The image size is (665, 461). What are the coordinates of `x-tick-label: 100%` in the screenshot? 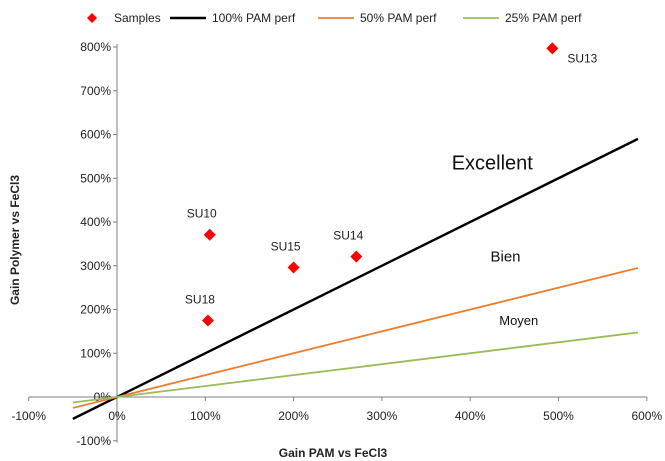 It's located at (205, 416).